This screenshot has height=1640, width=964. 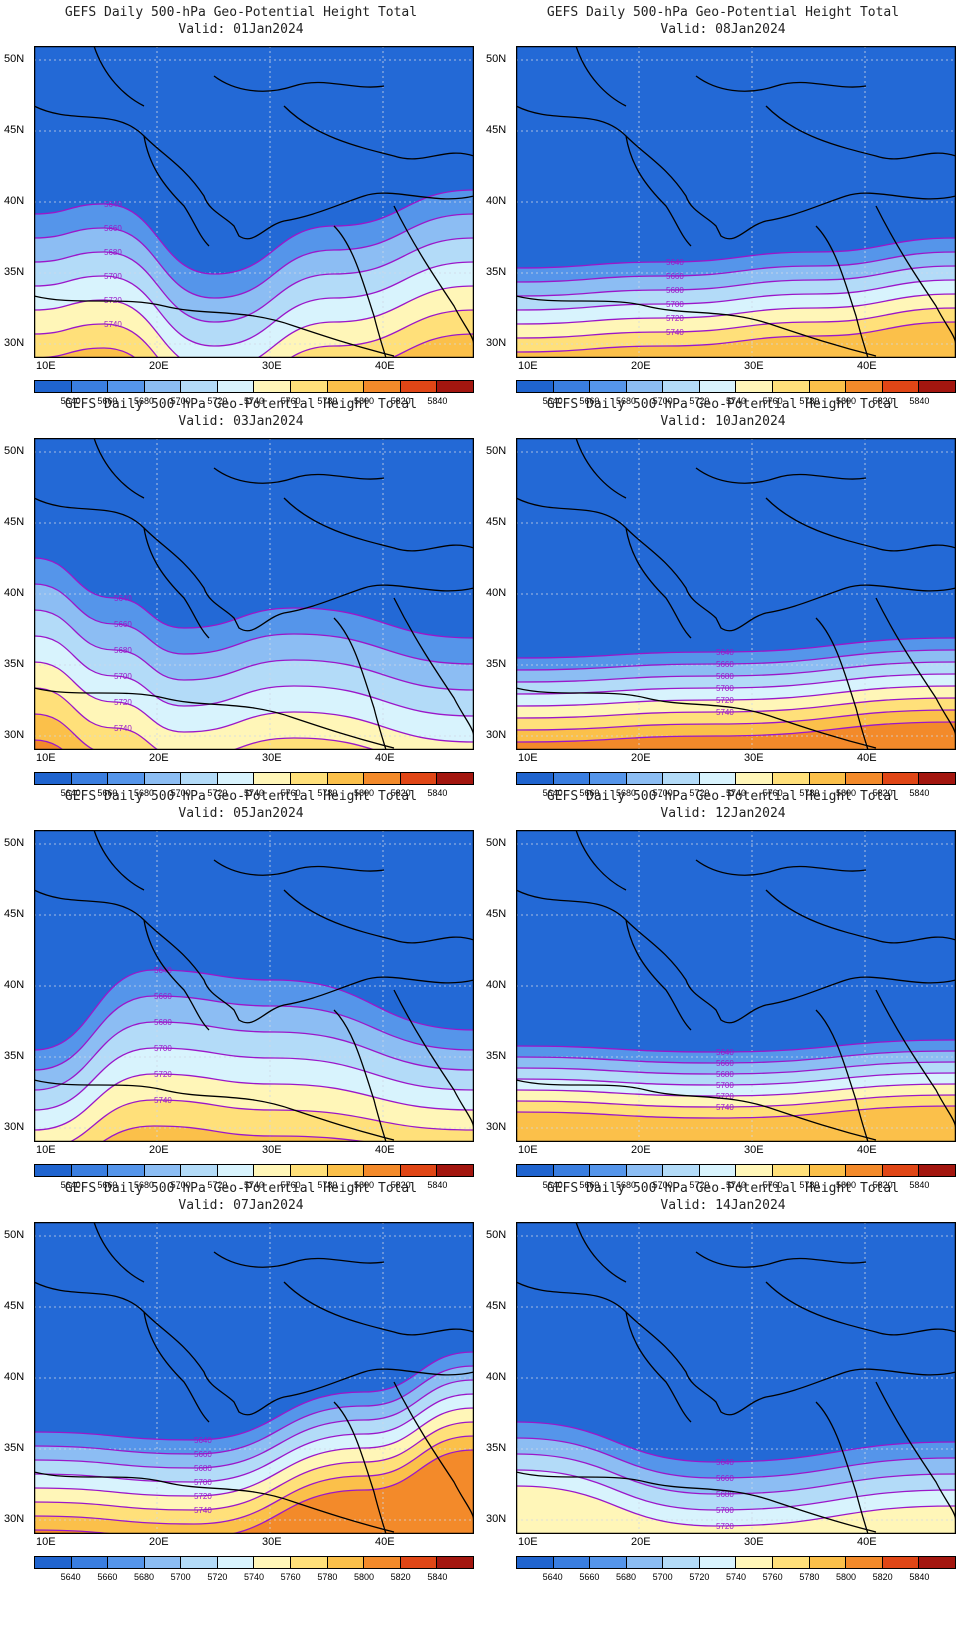 What do you see at coordinates (159, 366) in the screenshot?
I see `longitude-tick-label: 20E` at bounding box center [159, 366].